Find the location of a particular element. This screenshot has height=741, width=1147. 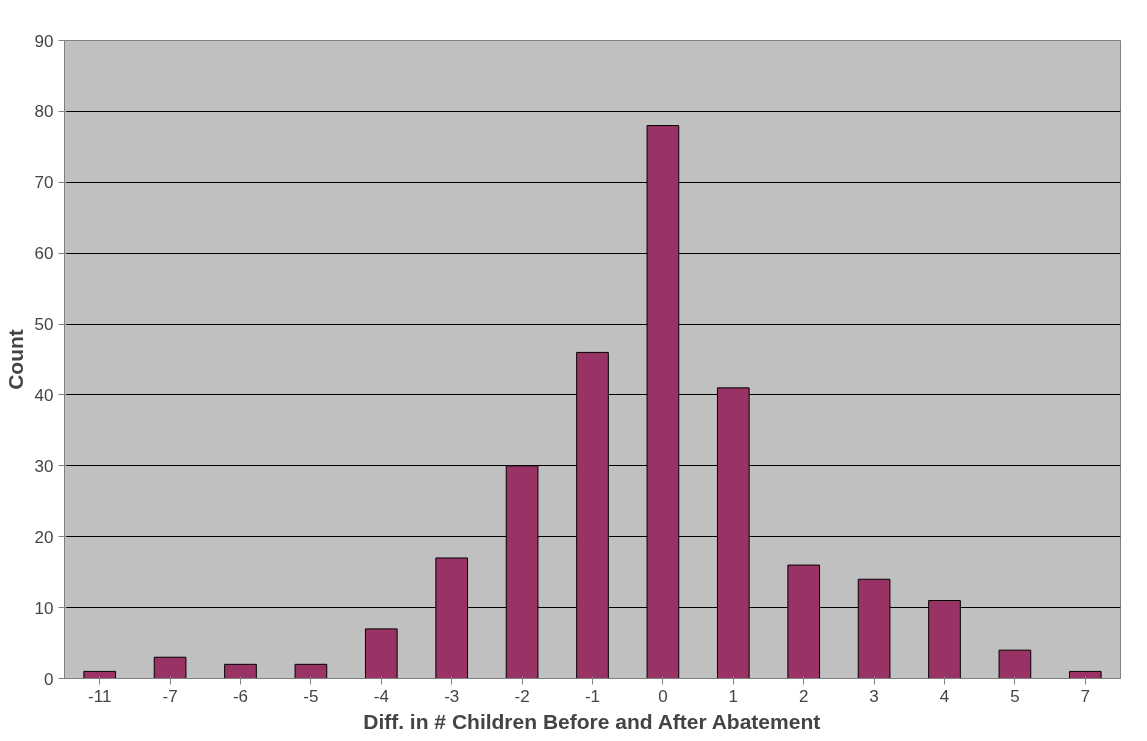

y-tick-label: 90 is located at coordinates (44, 41).